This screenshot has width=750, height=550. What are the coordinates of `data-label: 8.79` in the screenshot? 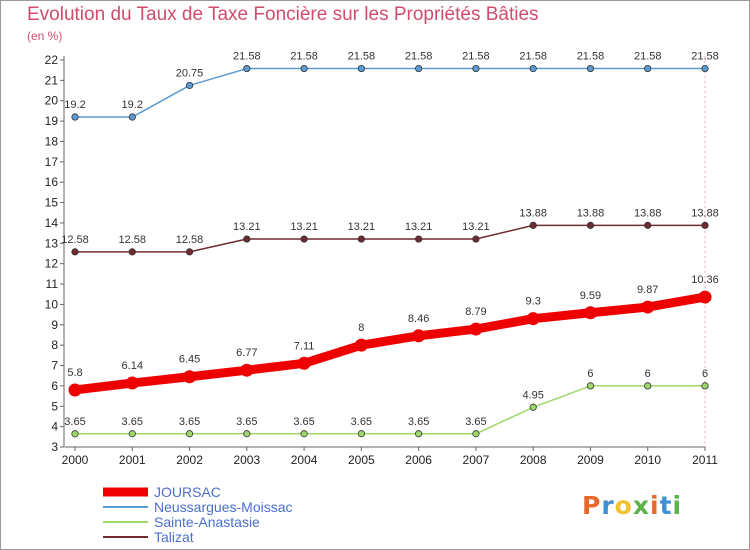 It's located at (475, 312).